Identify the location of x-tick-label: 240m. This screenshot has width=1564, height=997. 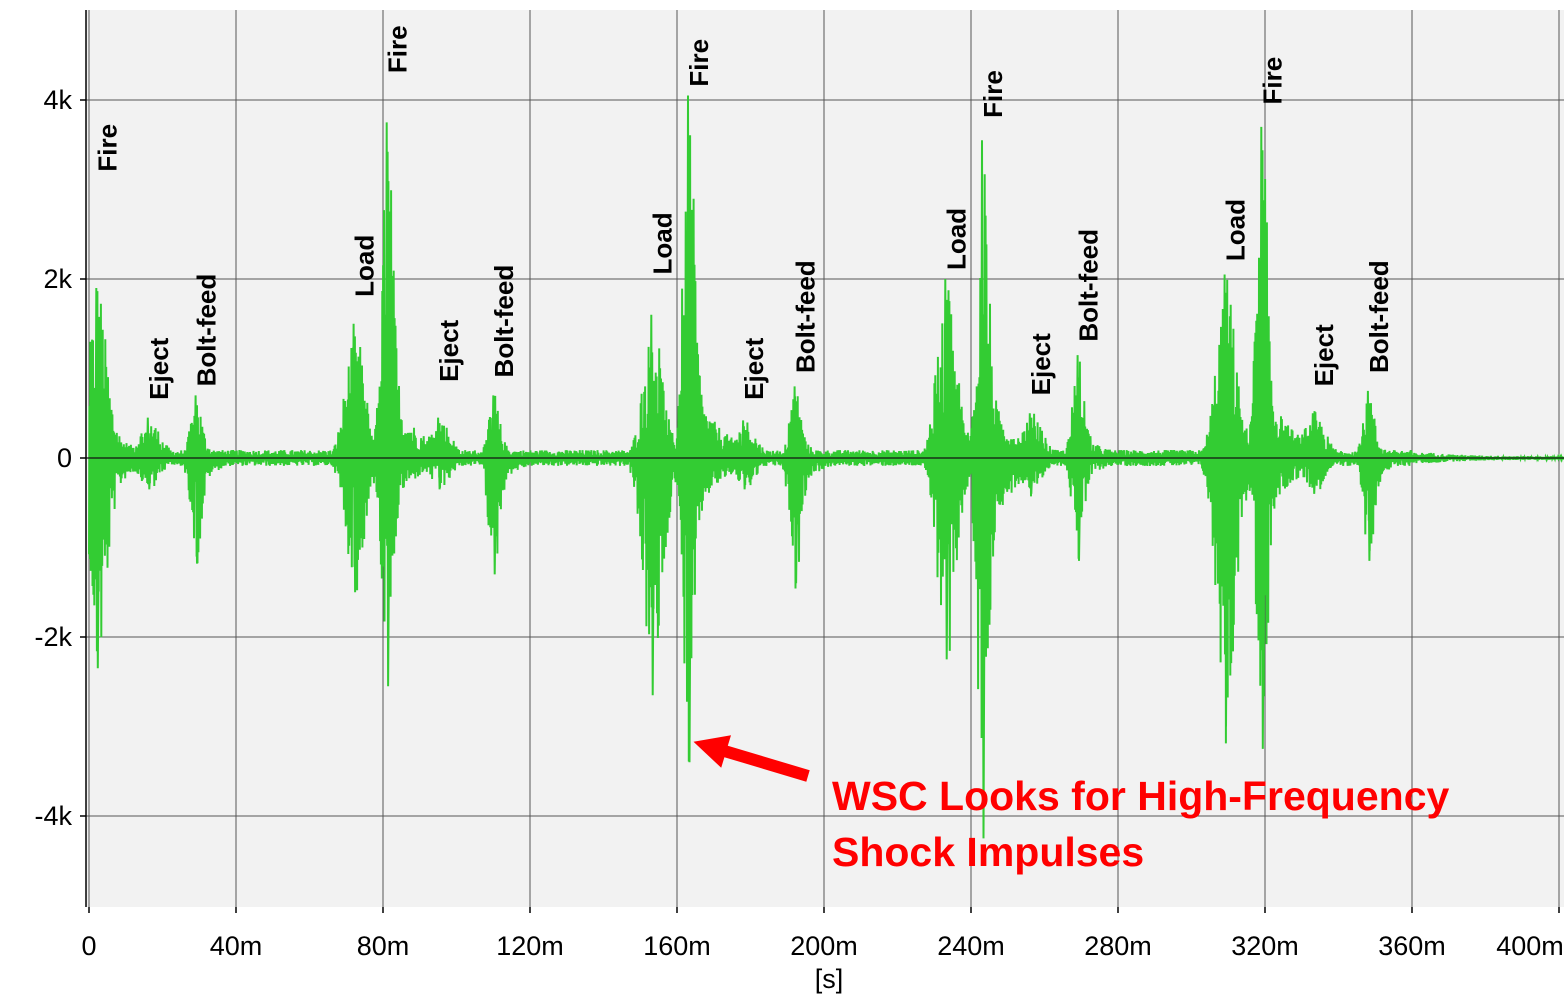
(971, 946).